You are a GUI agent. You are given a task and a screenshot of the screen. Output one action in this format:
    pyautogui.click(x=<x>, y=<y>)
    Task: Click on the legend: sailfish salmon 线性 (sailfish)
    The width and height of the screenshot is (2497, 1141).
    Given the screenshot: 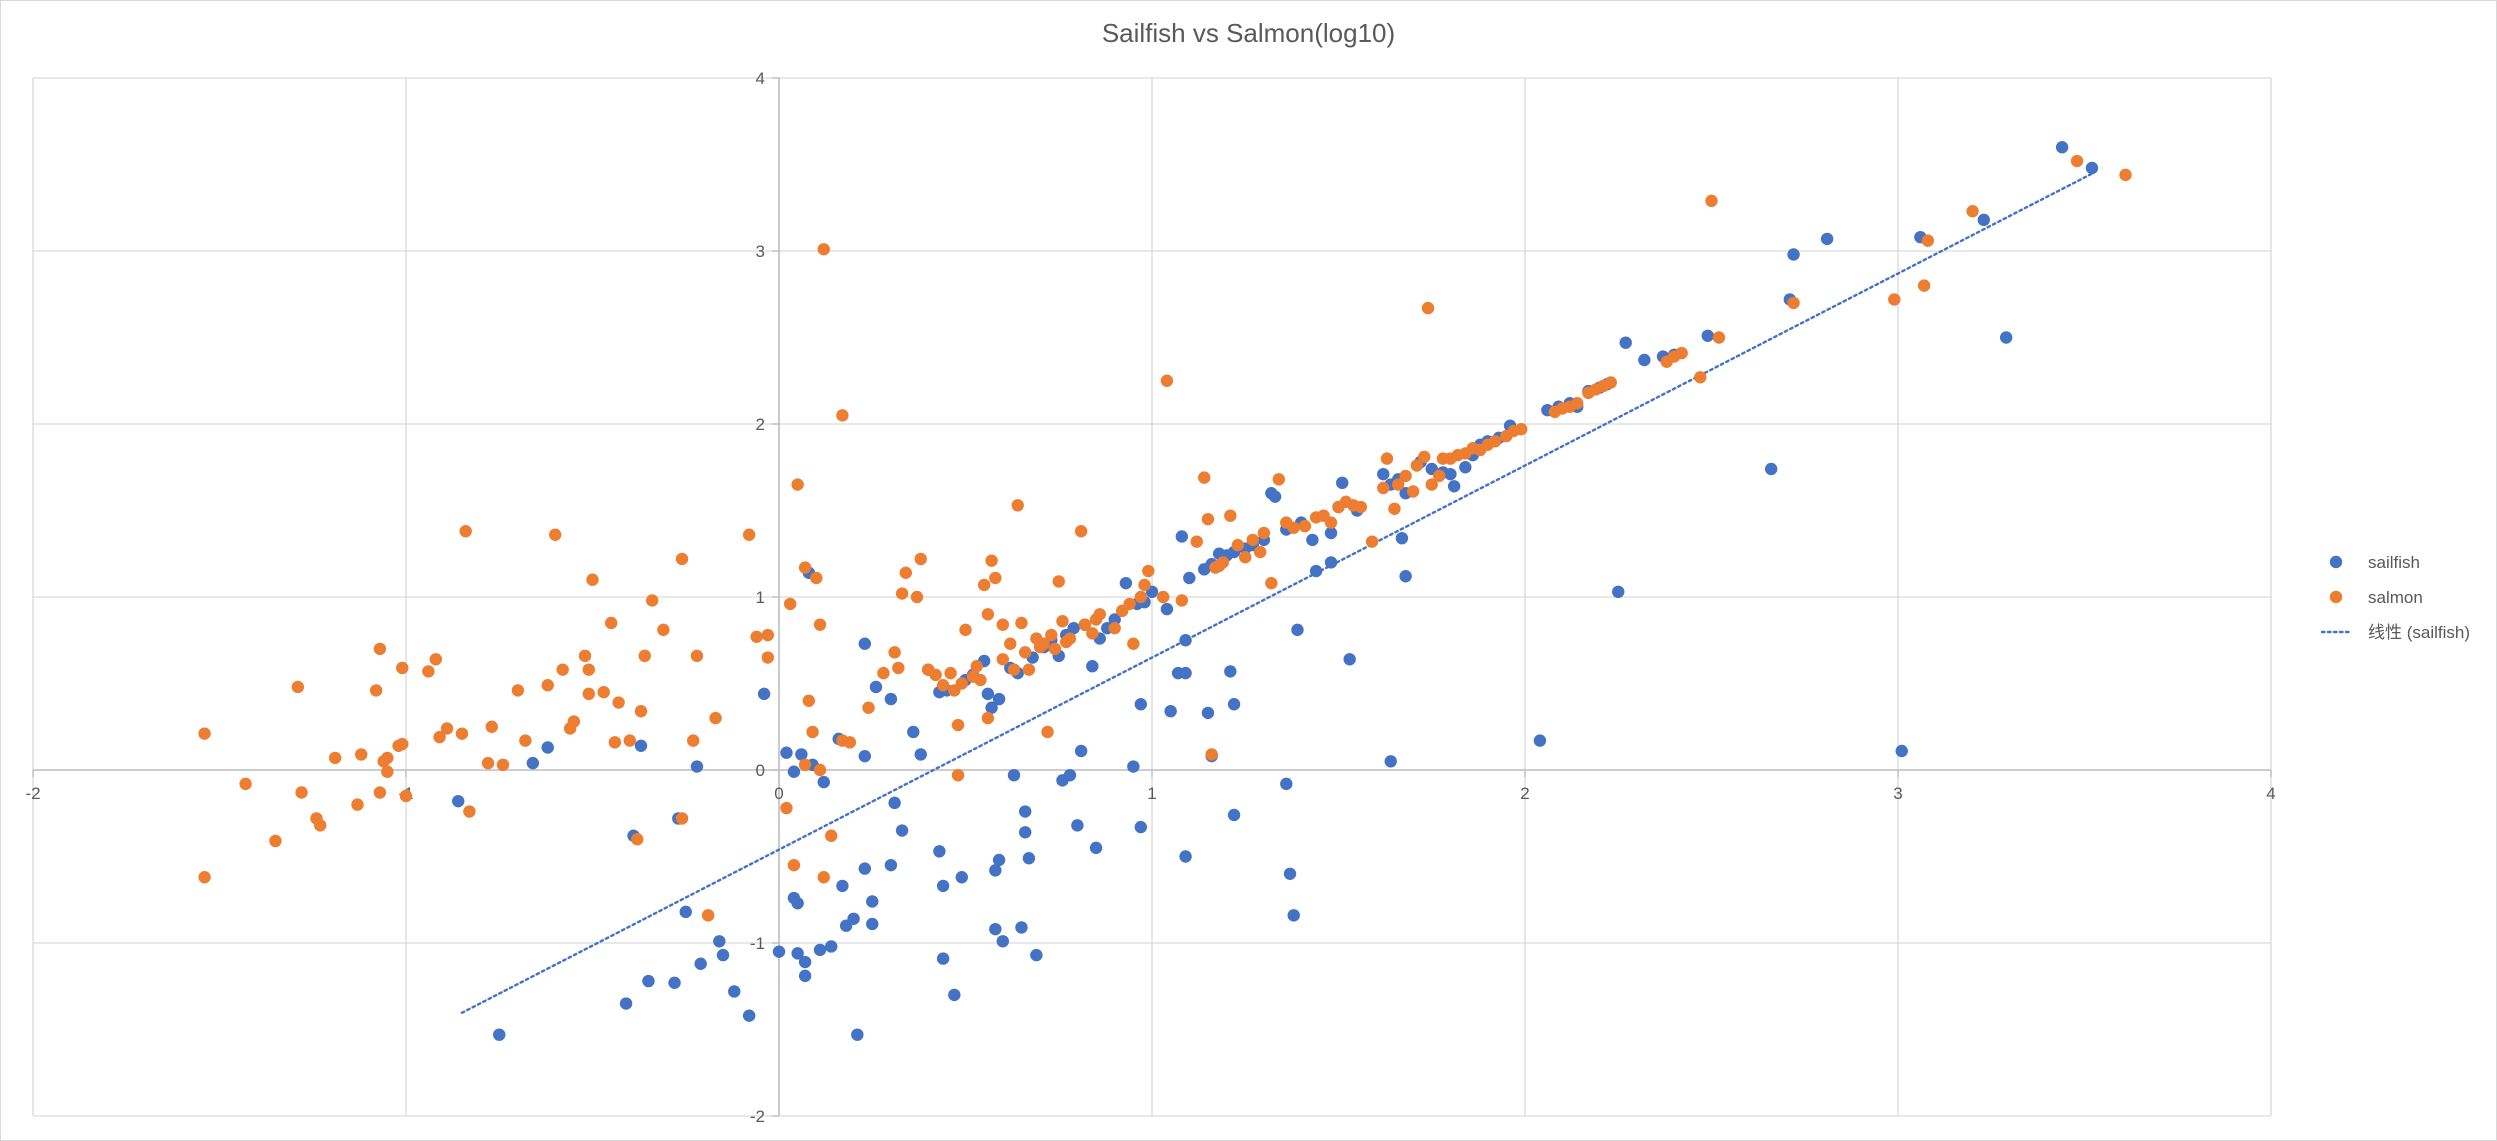 What is the action you would take?
    pyautogui.click(x=2395, y=597)
    